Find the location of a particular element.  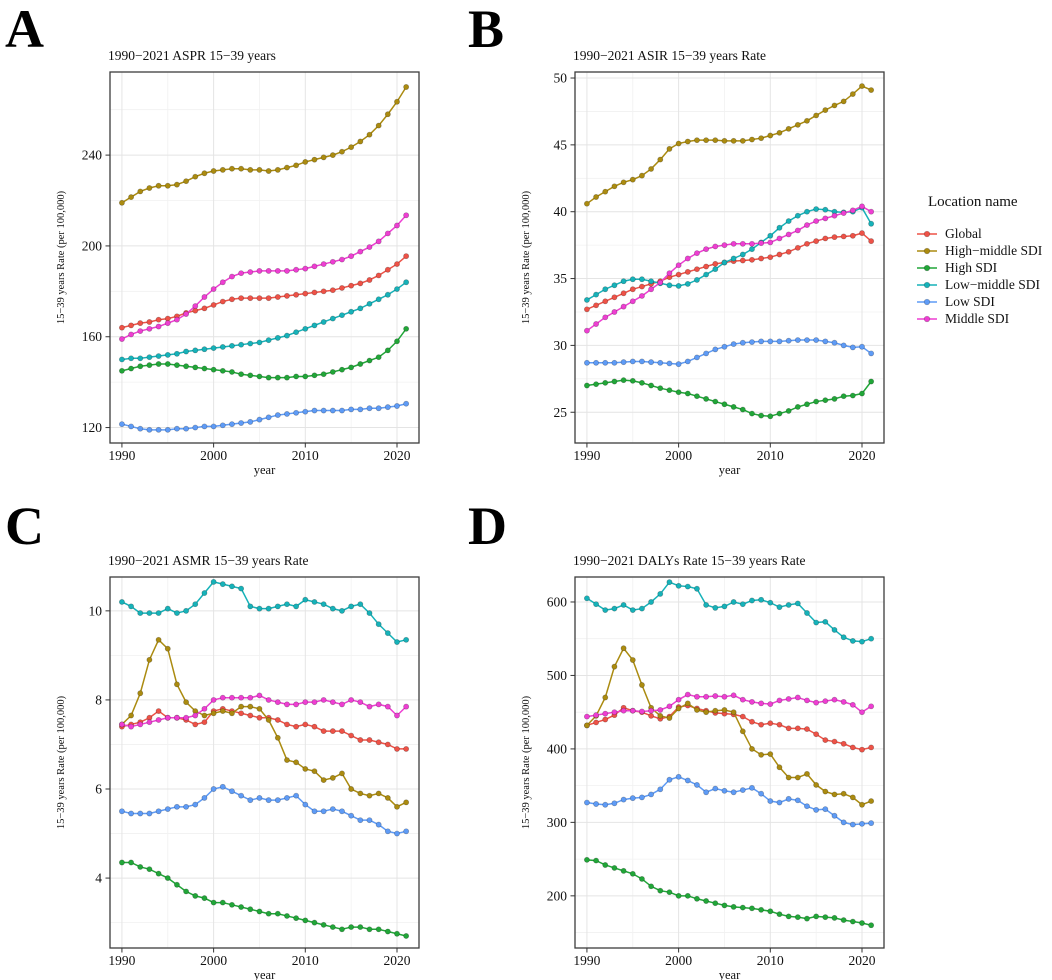

legend-item-label: High−middle SDI is located at coordinates (994, 250).